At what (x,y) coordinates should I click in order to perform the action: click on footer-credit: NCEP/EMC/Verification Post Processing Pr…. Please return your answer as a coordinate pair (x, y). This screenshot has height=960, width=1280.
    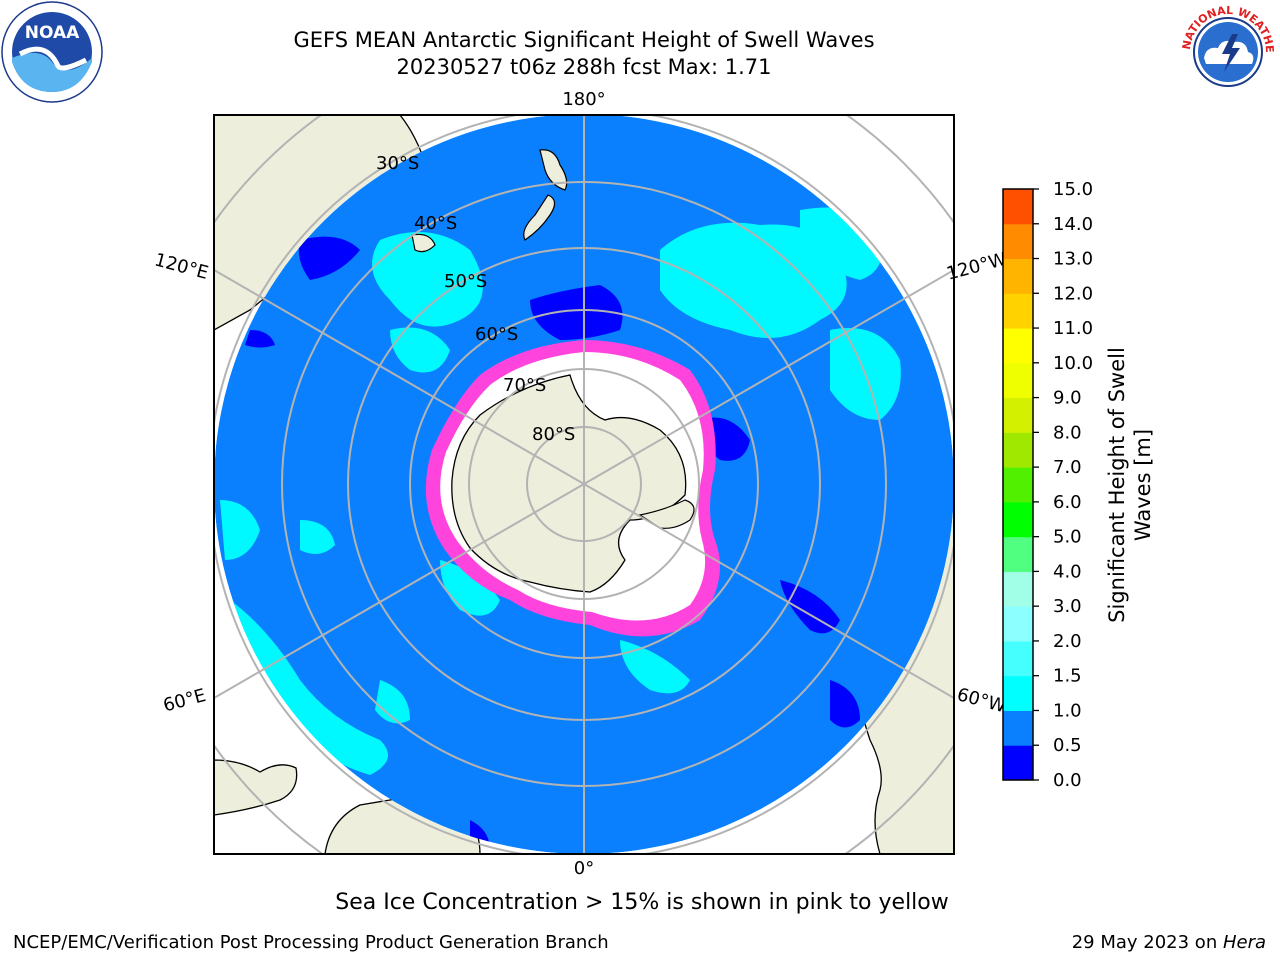
    Looking at the image, I should click on (311, 942).